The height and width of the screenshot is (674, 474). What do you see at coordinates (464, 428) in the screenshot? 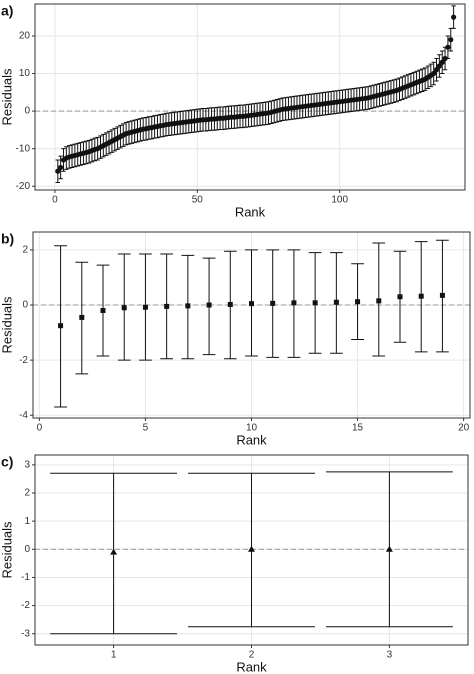
I see `x-tick-label: 20` at bounding box center [464, 428].